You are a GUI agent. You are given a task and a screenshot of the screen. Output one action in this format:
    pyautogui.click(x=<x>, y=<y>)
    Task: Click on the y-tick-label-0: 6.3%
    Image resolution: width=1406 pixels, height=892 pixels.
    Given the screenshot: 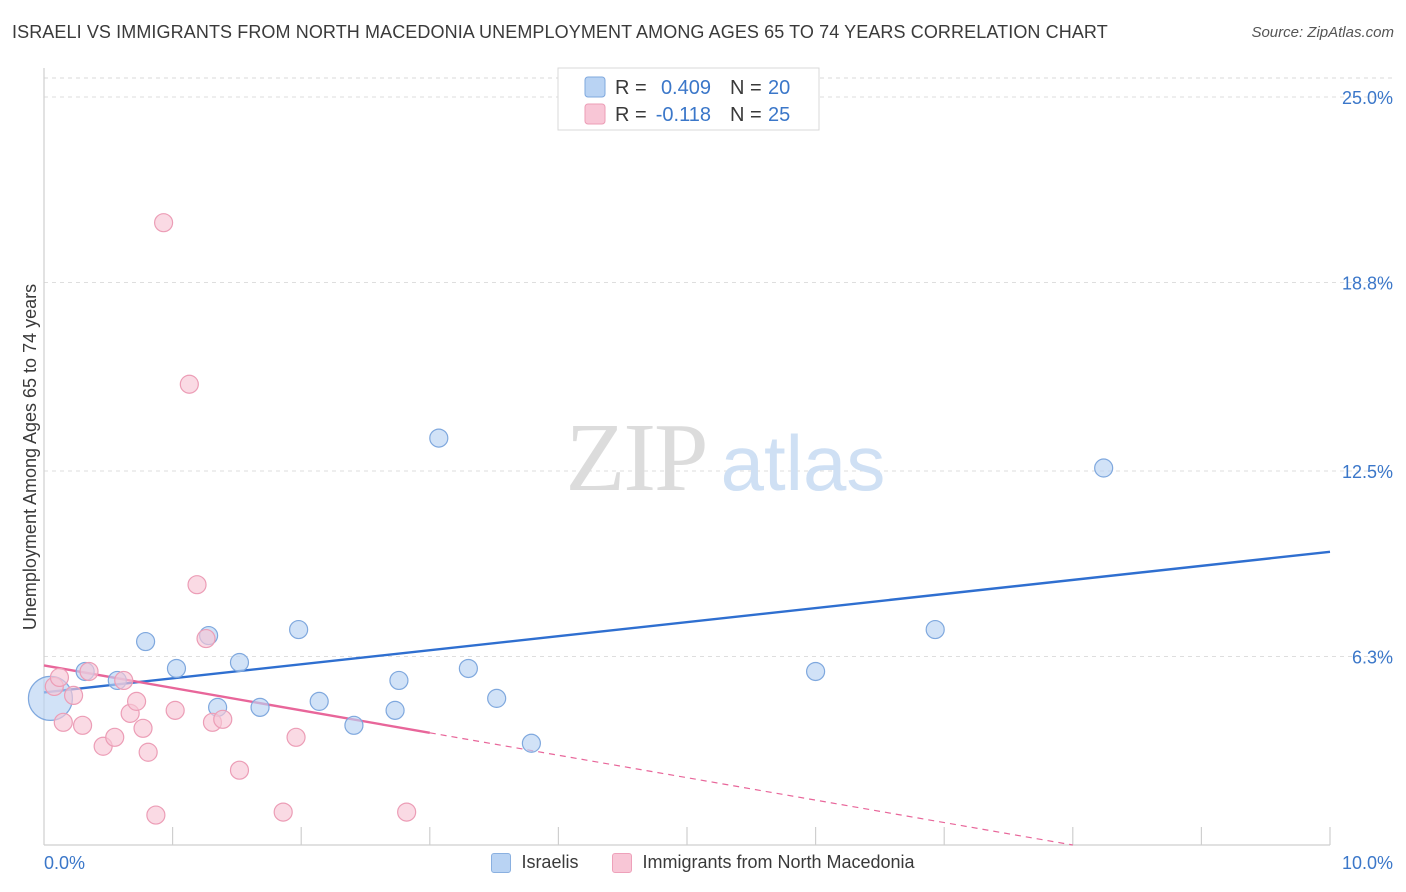 What is the action you would take?
    pyautogui.click(x=1372, y=658)
    